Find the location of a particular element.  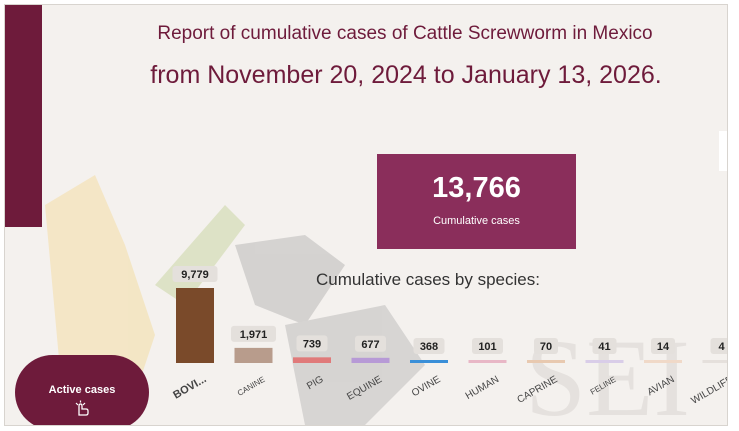

watermark-shape-gray is located at coordinates (290, 280).